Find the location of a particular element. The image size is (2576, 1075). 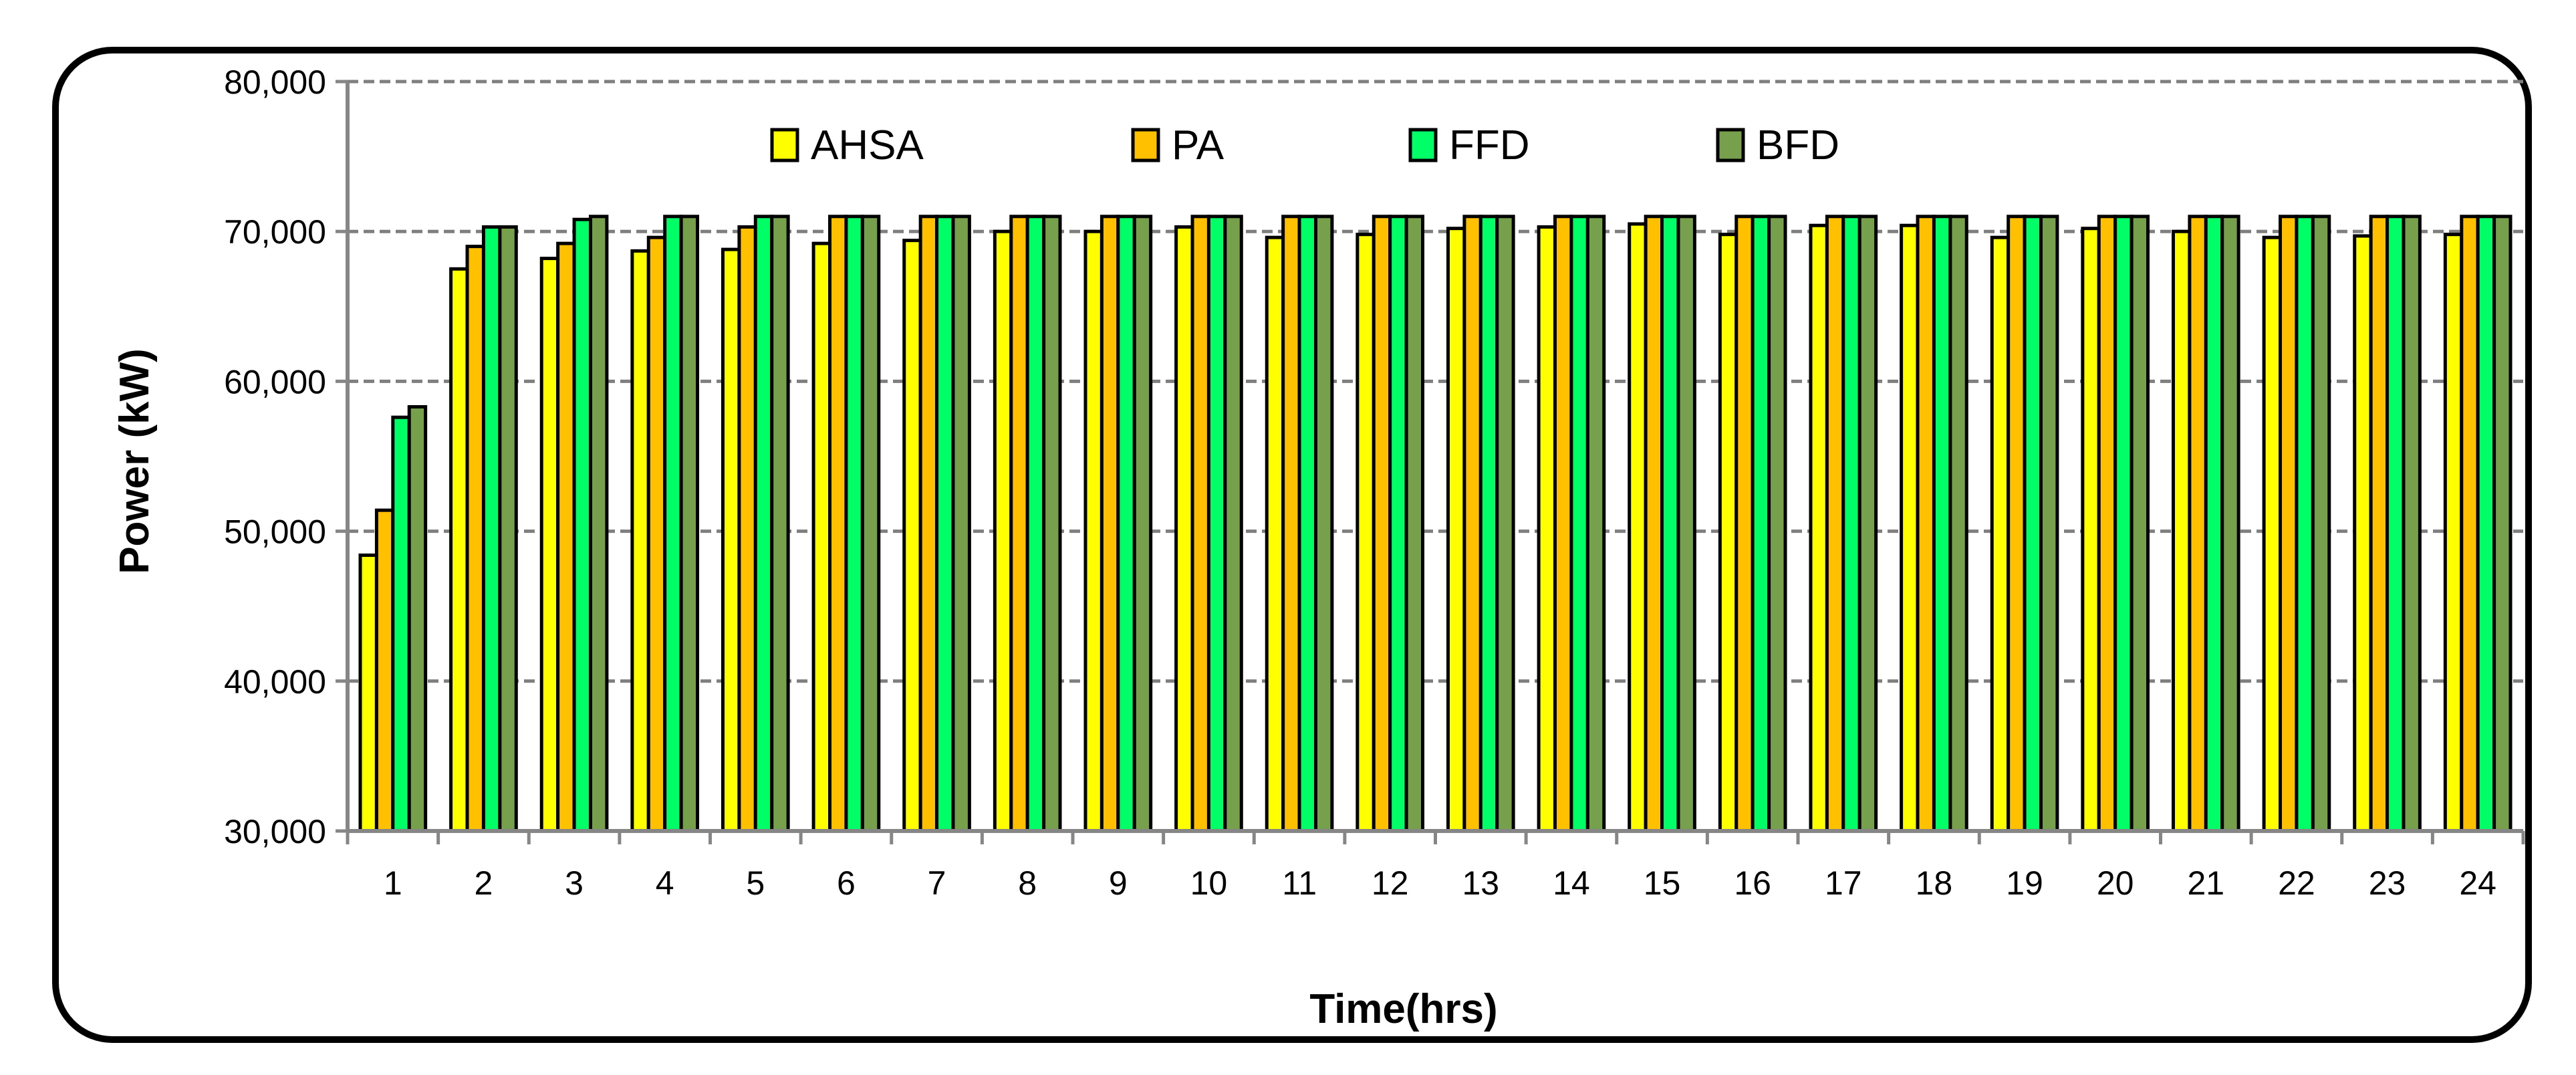

legend-label-ffd: FFD is located at coordinates (1490, 145).